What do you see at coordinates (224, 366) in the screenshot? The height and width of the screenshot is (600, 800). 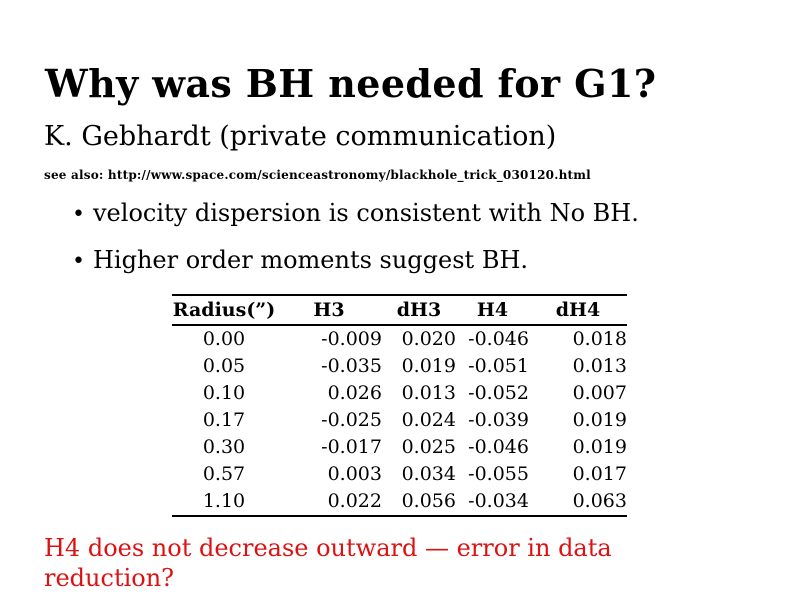 I see `cell-radius: 0.05` at bounding box center [224, 366].